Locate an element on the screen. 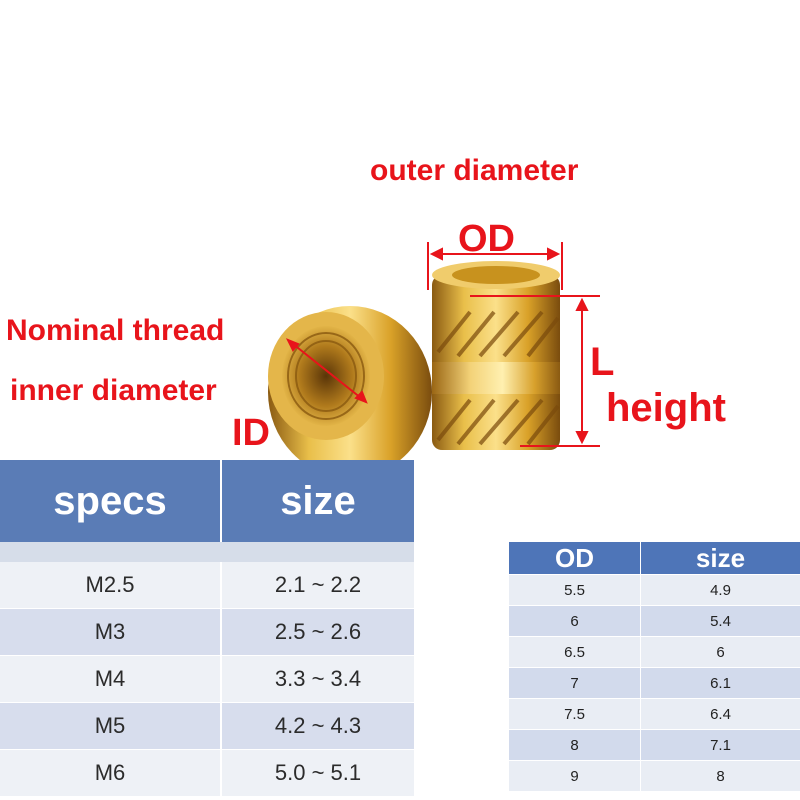 The height and width of the screenshot is (800, 800). size-cell: 3.3 ~ 3.4 is located at coordinates (318, 678).